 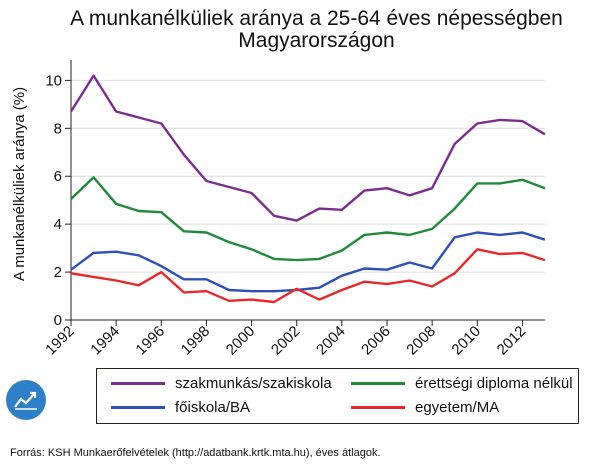 I want to click on legend-item: érettségi diploma nélkül, so click(x=462, y=383).